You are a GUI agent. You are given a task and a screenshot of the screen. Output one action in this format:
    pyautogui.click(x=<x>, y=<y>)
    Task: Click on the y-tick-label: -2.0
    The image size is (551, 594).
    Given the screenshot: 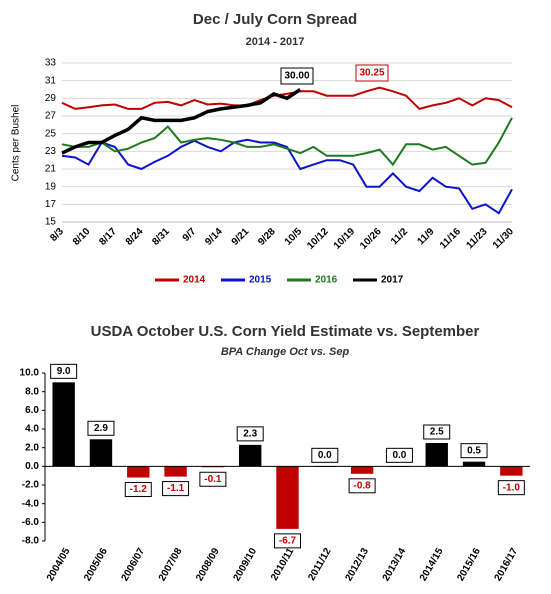 What is the action you would take?
    pyautogui.click(x=31, y=485)
    